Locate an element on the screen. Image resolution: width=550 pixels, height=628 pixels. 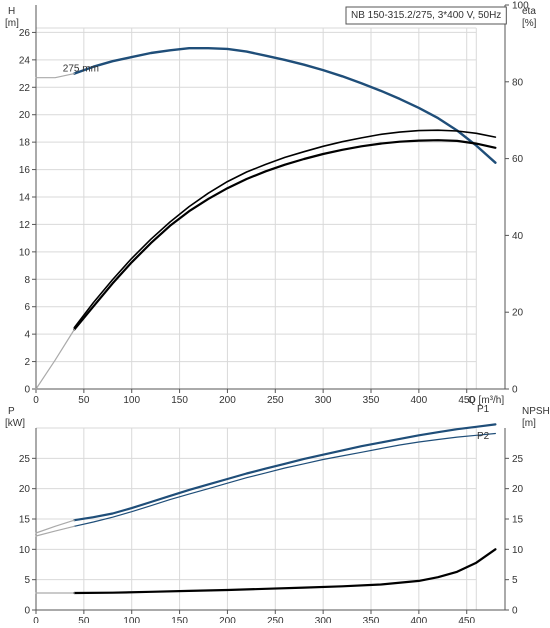
panel2-left-tick-label: 15 is located at coordinates (25, 520).